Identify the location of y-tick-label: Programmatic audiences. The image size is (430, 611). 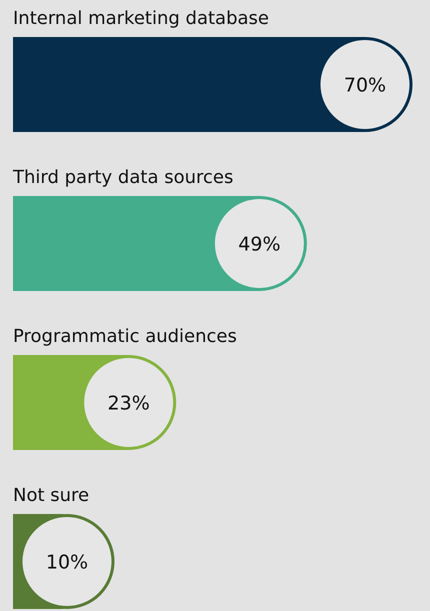
(125, 336).